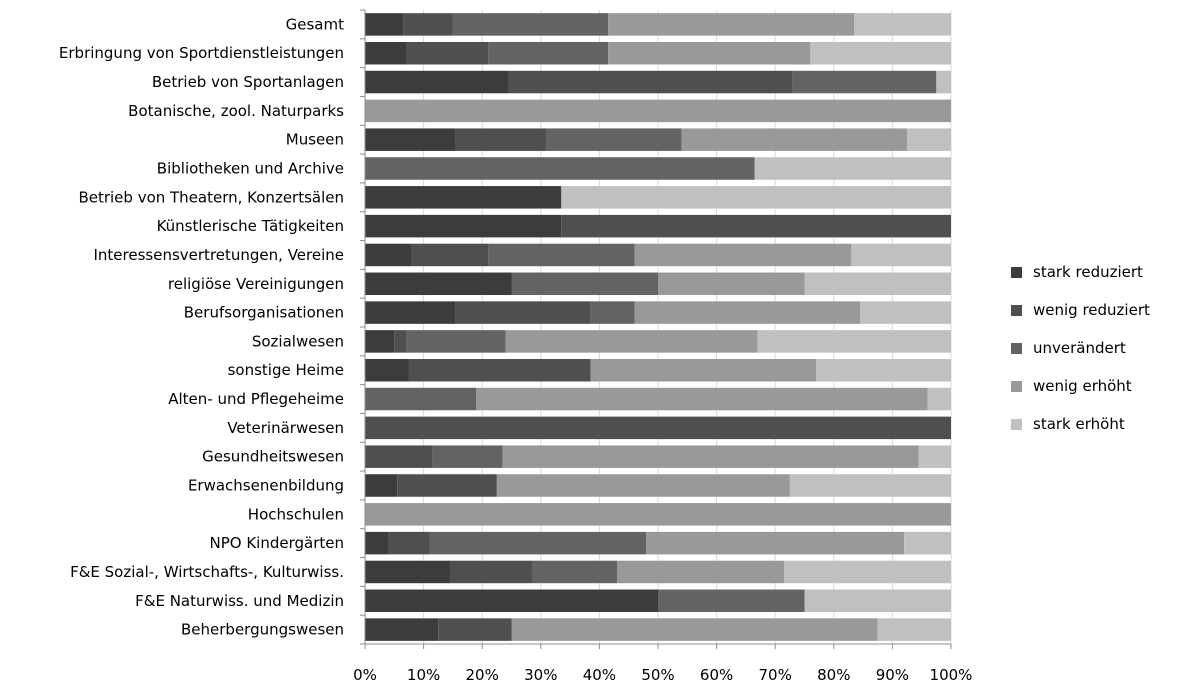 This screenshot has width=1178, height=688. I want to click on category-label: Hochschulen, so click(296, 514).